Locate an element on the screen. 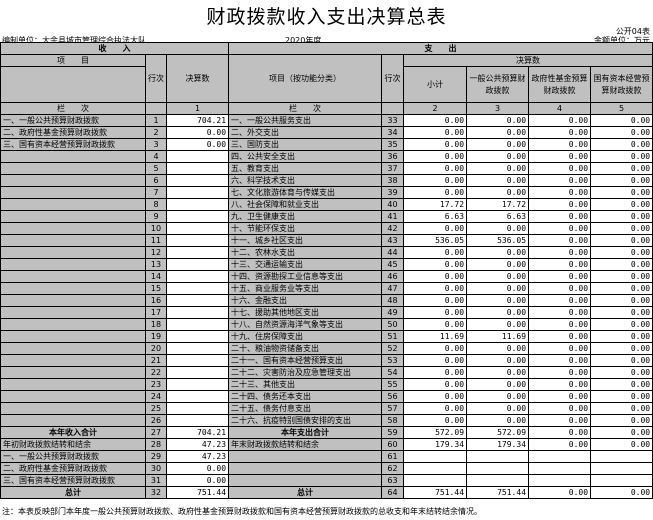 The height and width of the screenshot is (520, 653). row-no: 23 is located at coordinates (156, 384).